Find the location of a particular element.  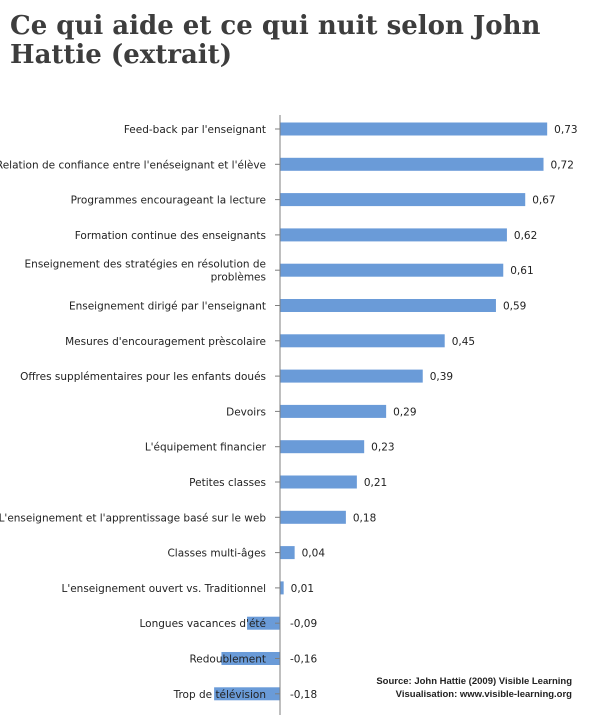

category-label: L'équipement financier is located at coordinates (206, 448).